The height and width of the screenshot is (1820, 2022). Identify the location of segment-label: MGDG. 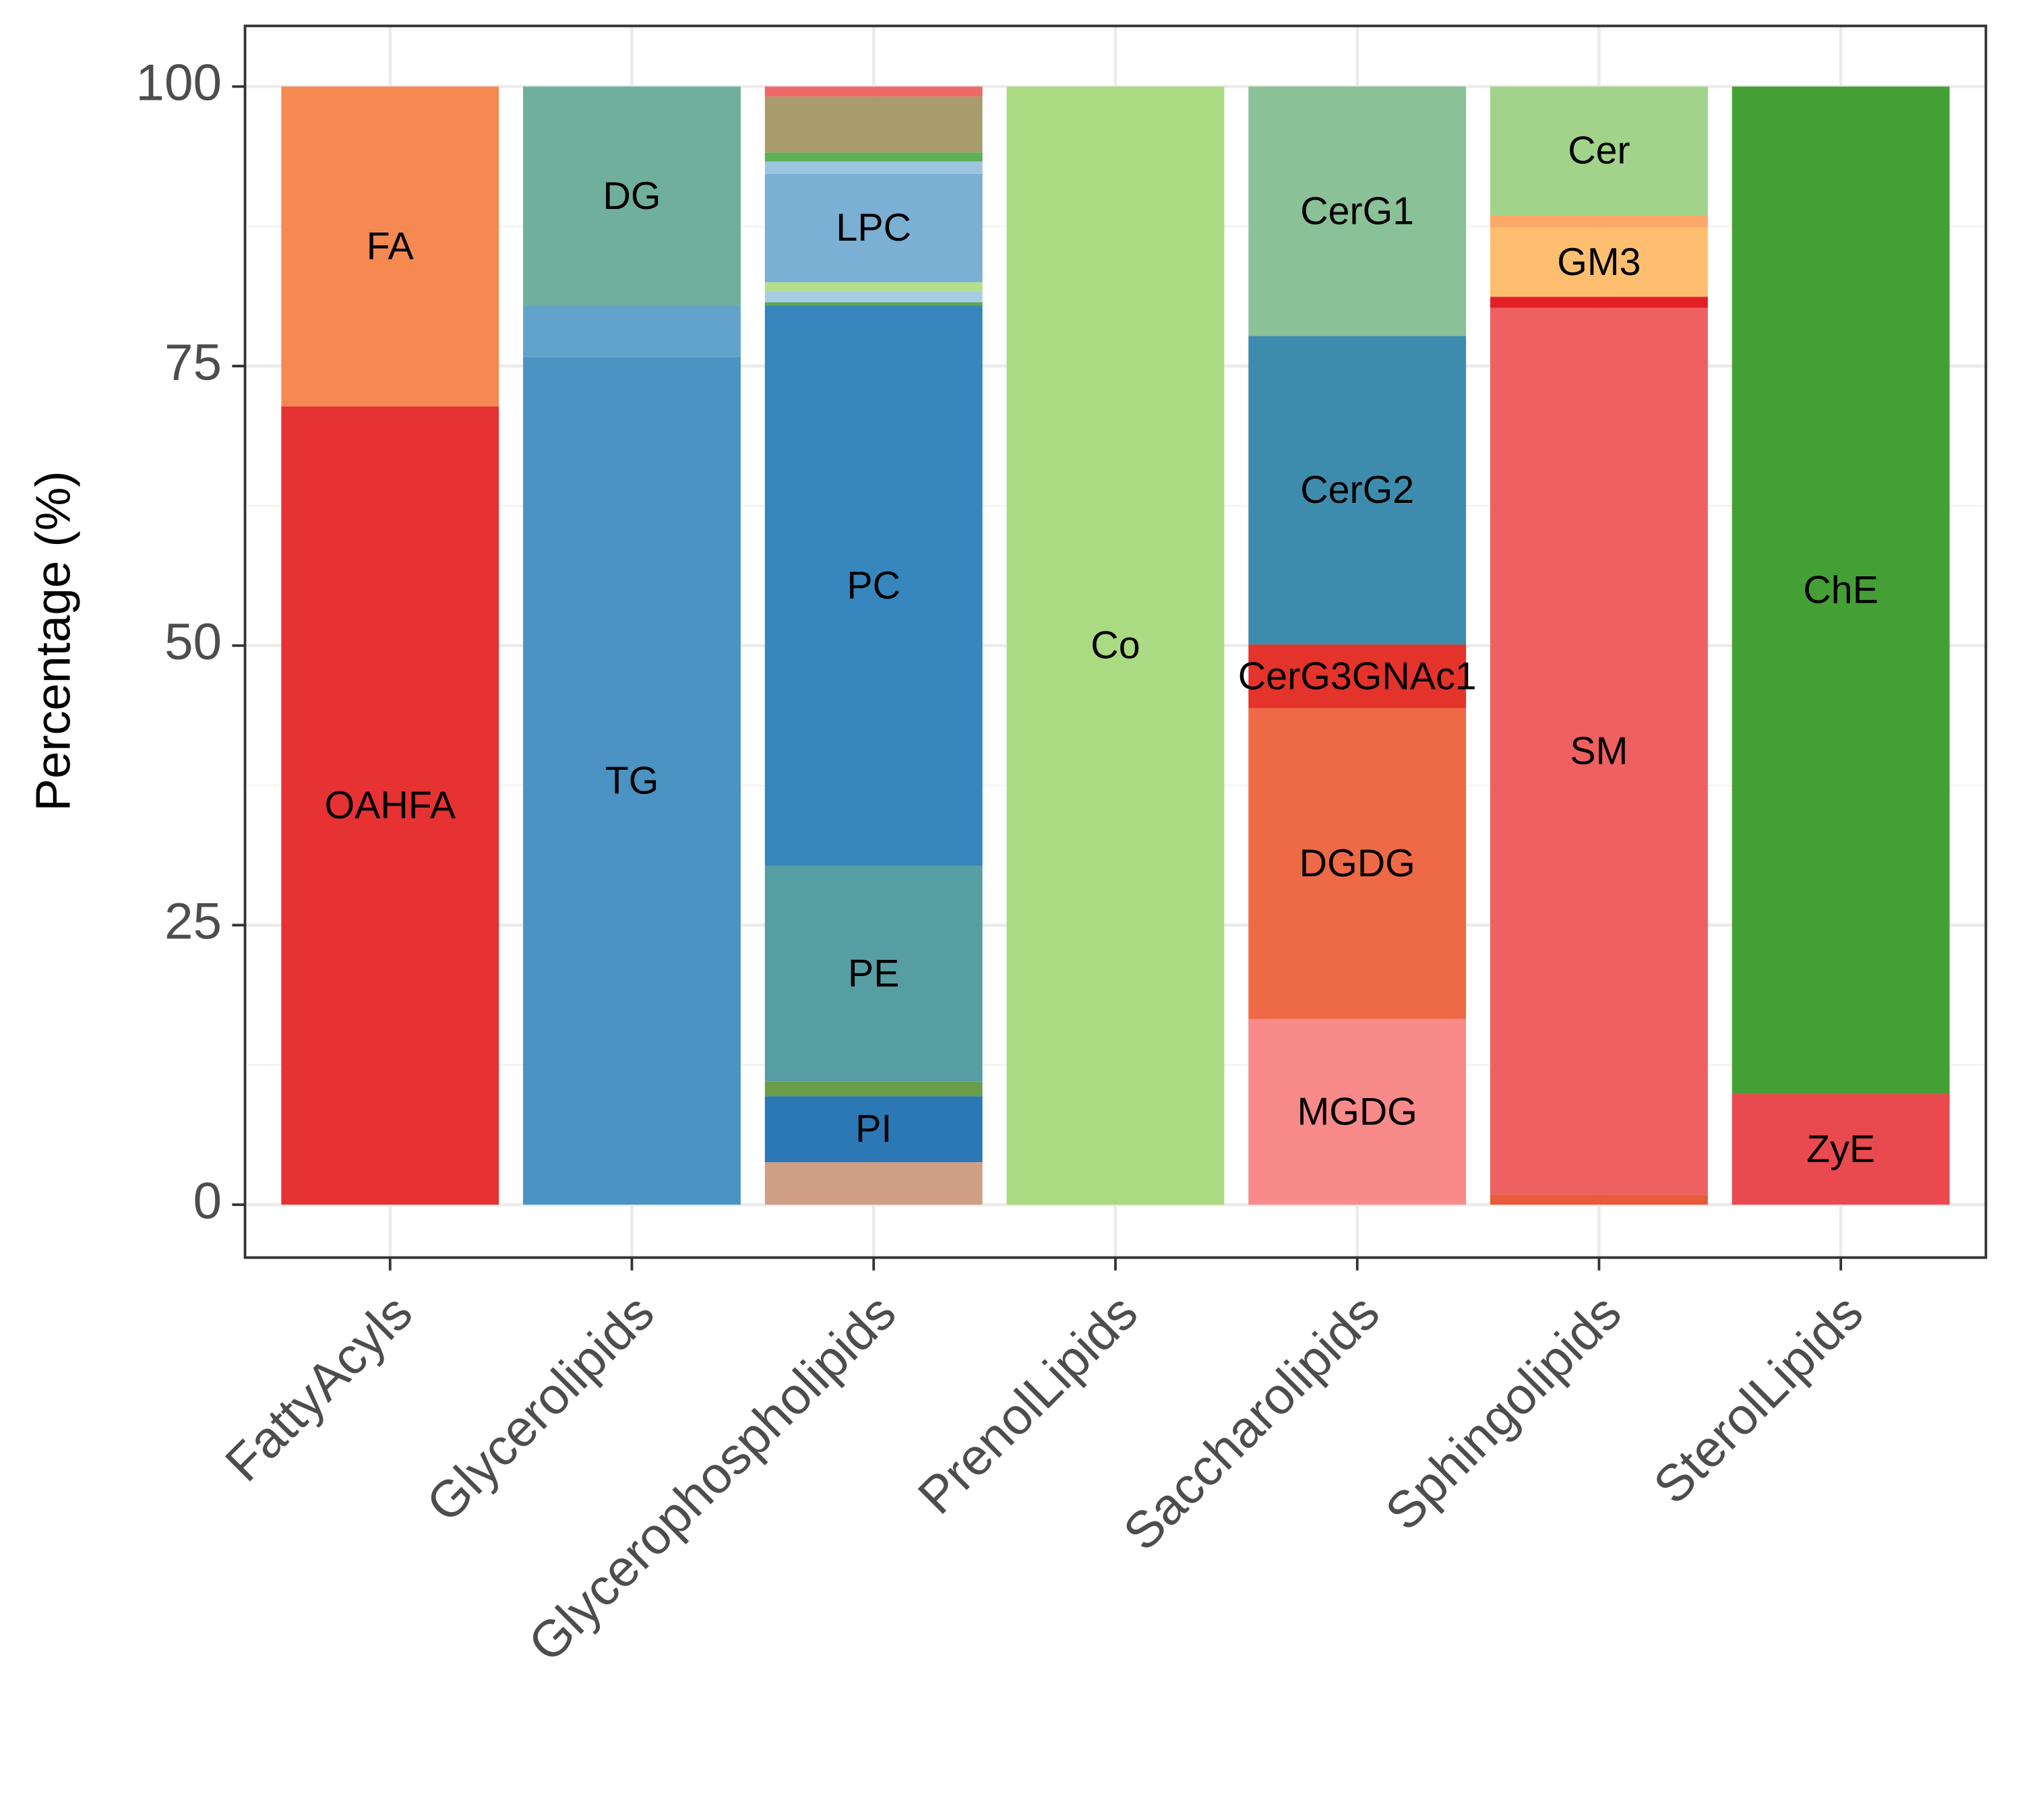
(1357, 1111).